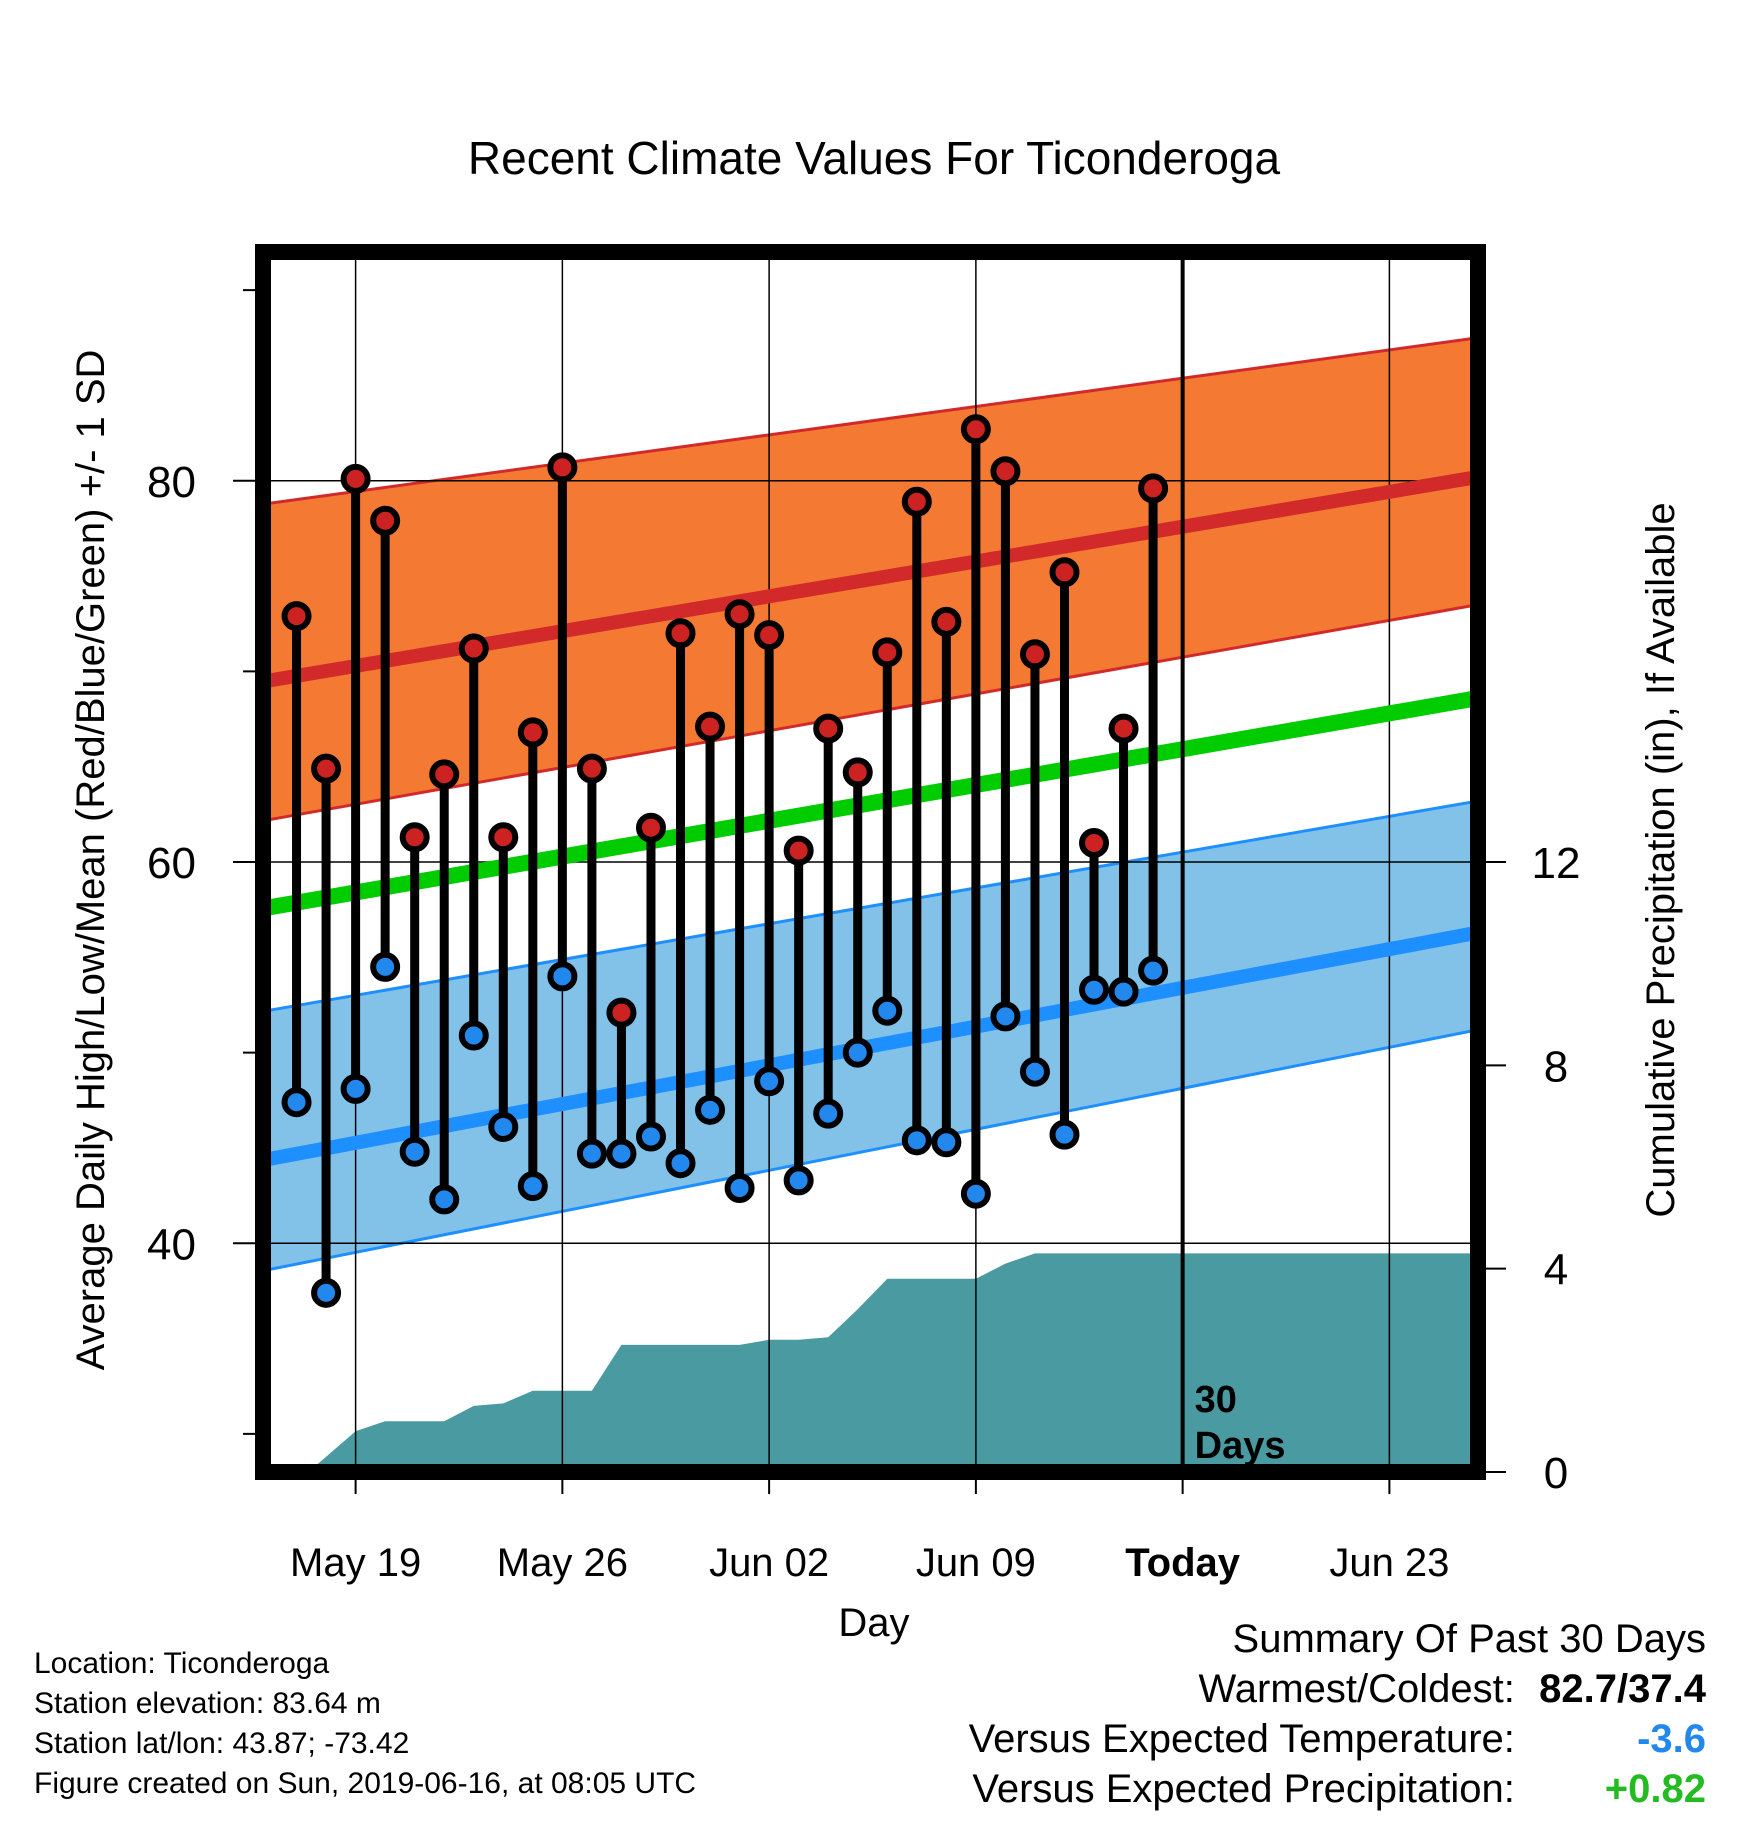 The image size is (1748, 1828). What do you see at coordinates (171, 863) in the screenshot?
I see `y-tick-label-left: 60` at bounding box center [171, 863].